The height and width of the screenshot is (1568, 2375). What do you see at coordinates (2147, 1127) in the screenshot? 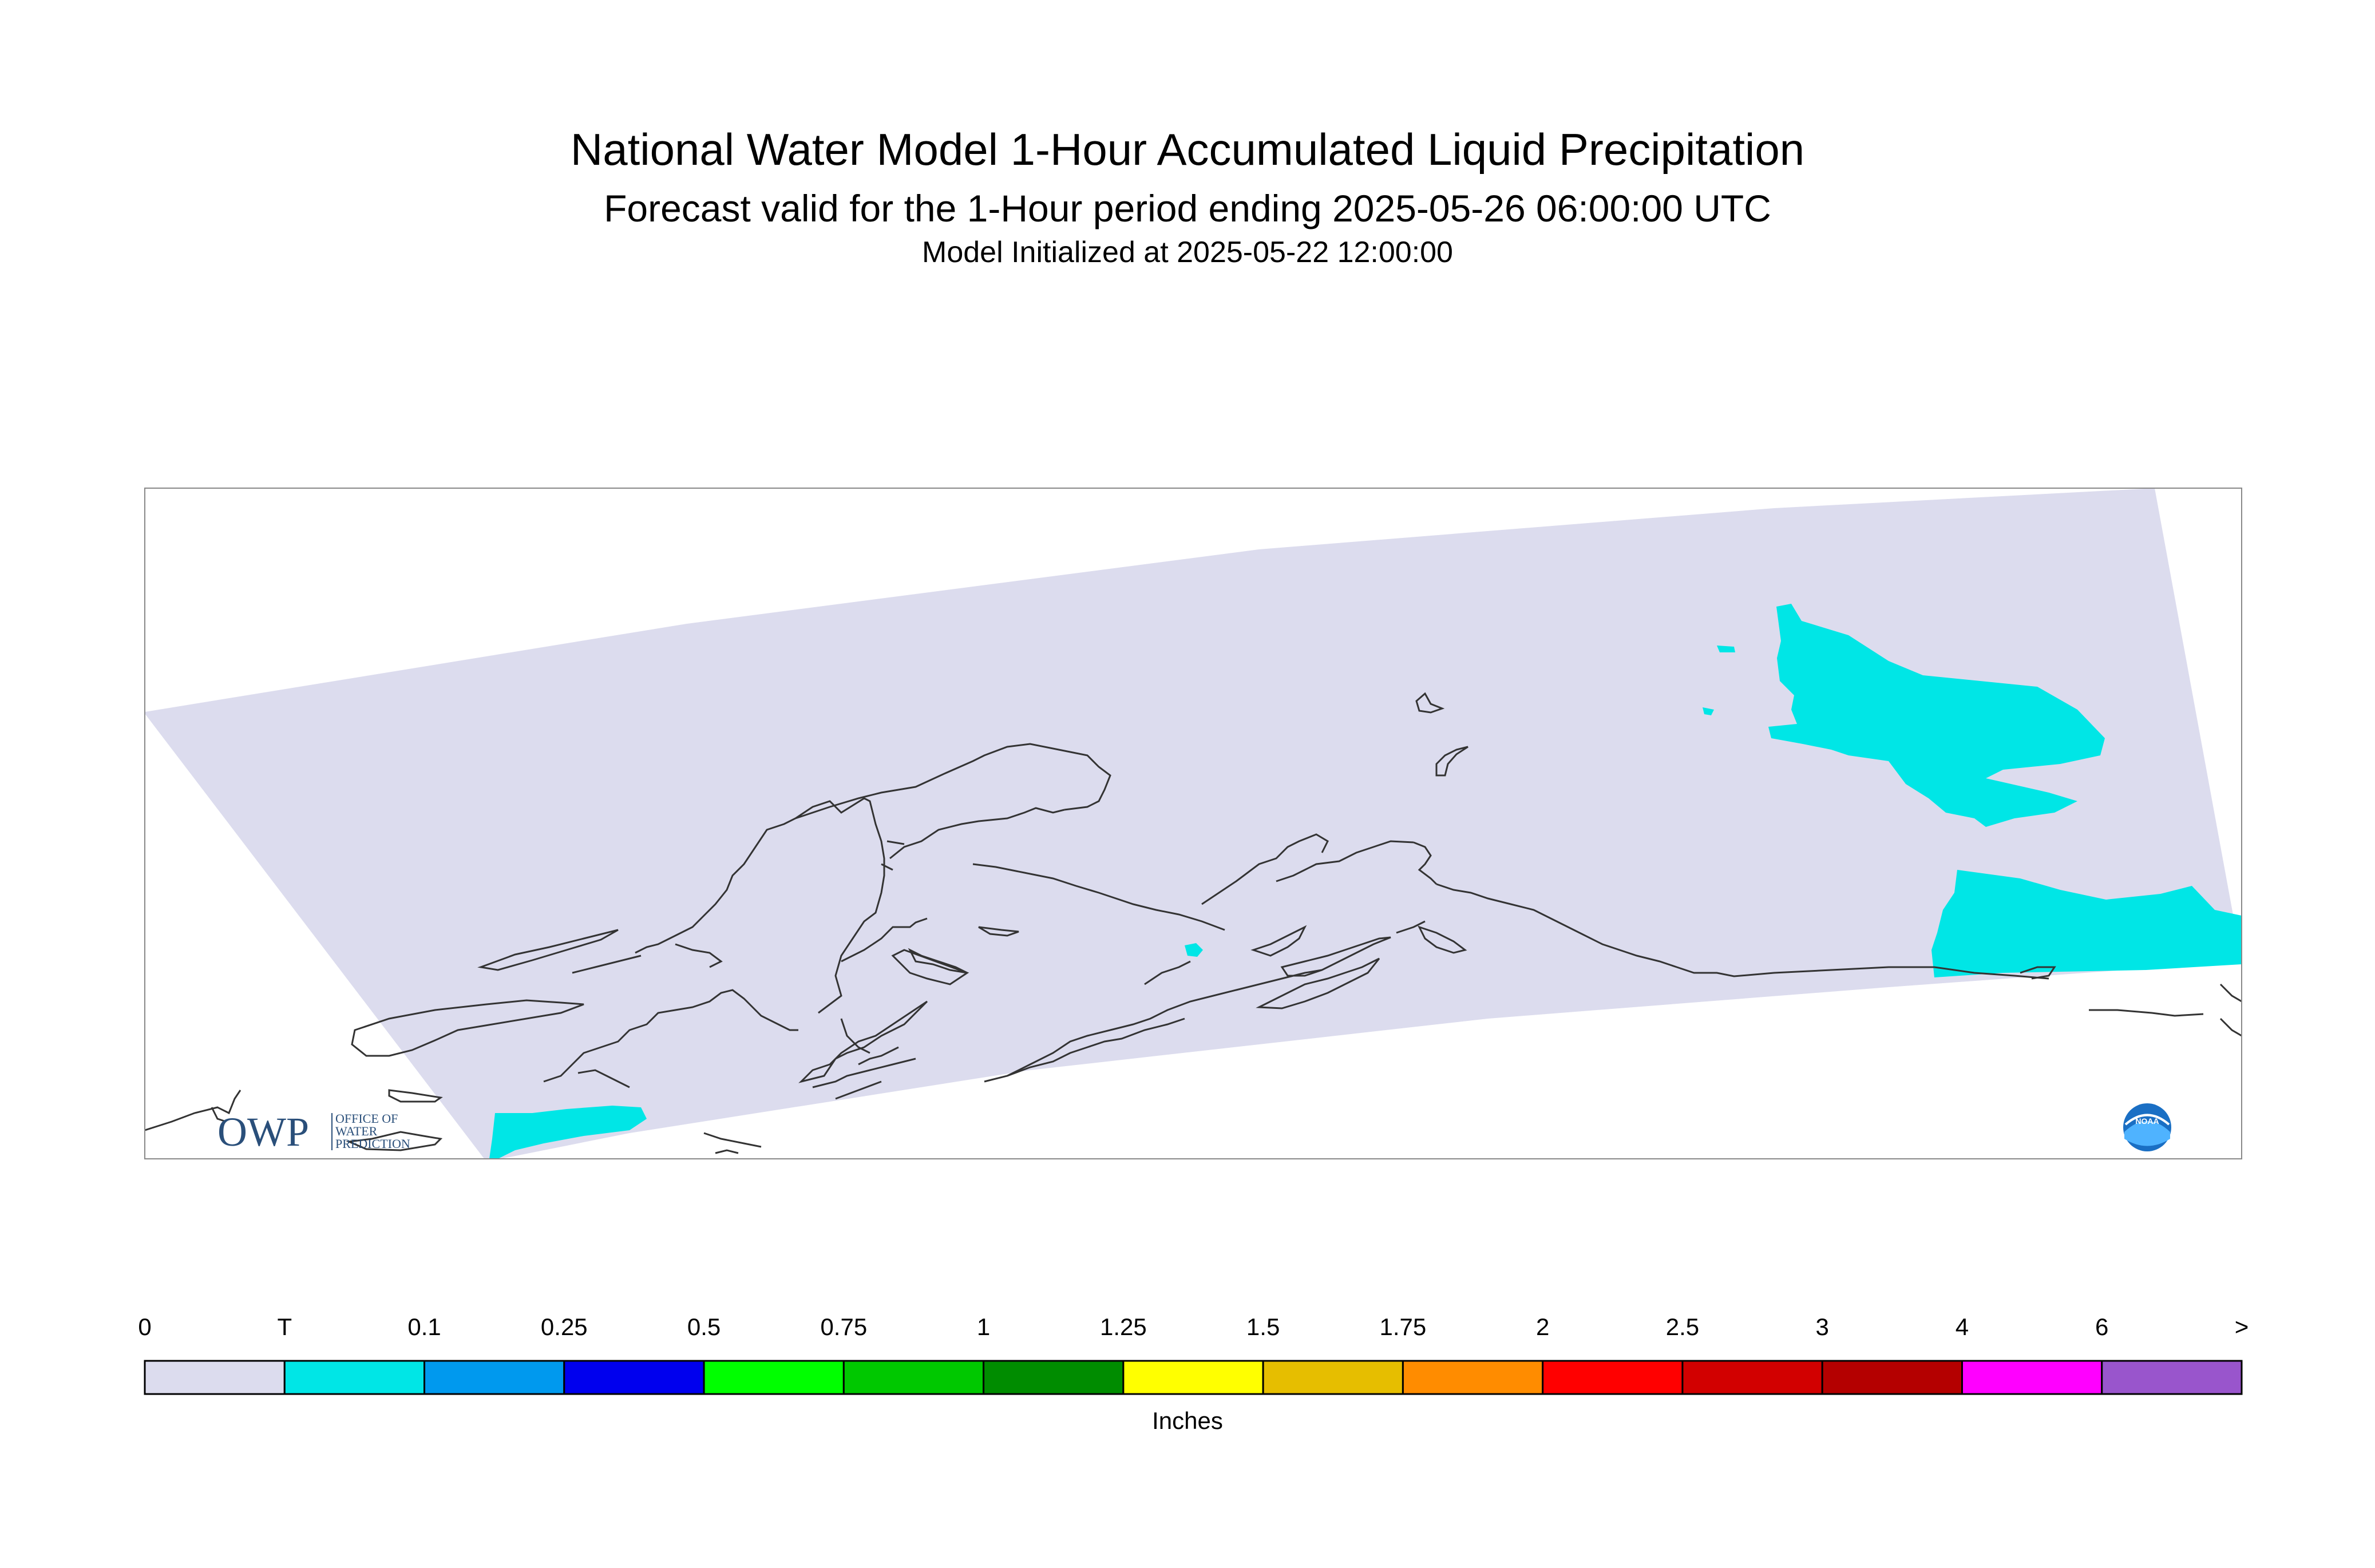
I see `noaa-logo: NOAA` at bounding box center [2147, 1127].